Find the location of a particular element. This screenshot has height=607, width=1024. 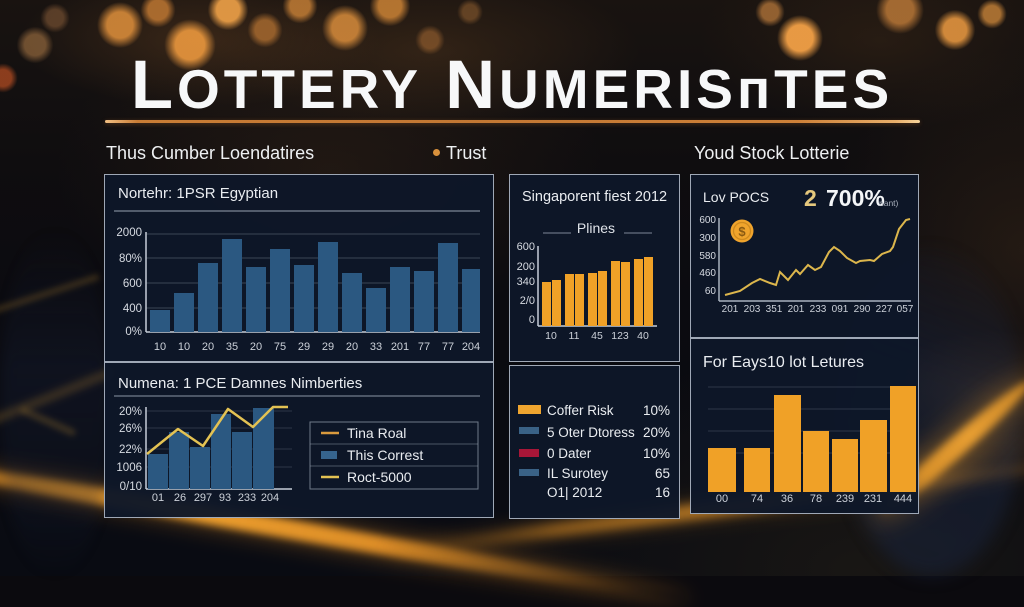

svg-text: 1006 is located at coordinates (129, 468).